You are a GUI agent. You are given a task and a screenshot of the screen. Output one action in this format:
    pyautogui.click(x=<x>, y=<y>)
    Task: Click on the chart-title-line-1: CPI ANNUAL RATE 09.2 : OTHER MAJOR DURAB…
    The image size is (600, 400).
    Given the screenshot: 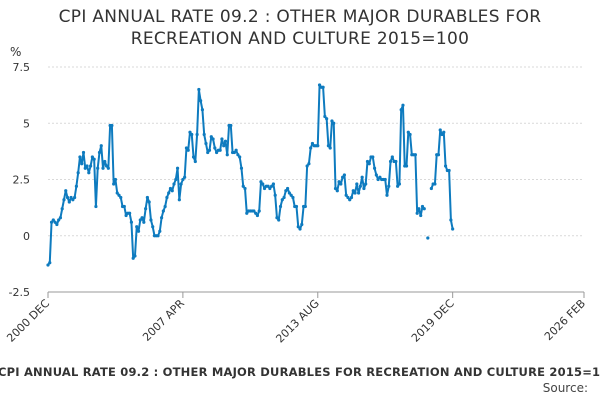 What is the action you would take?
    pyautogui.click(x=300, y=17)
    